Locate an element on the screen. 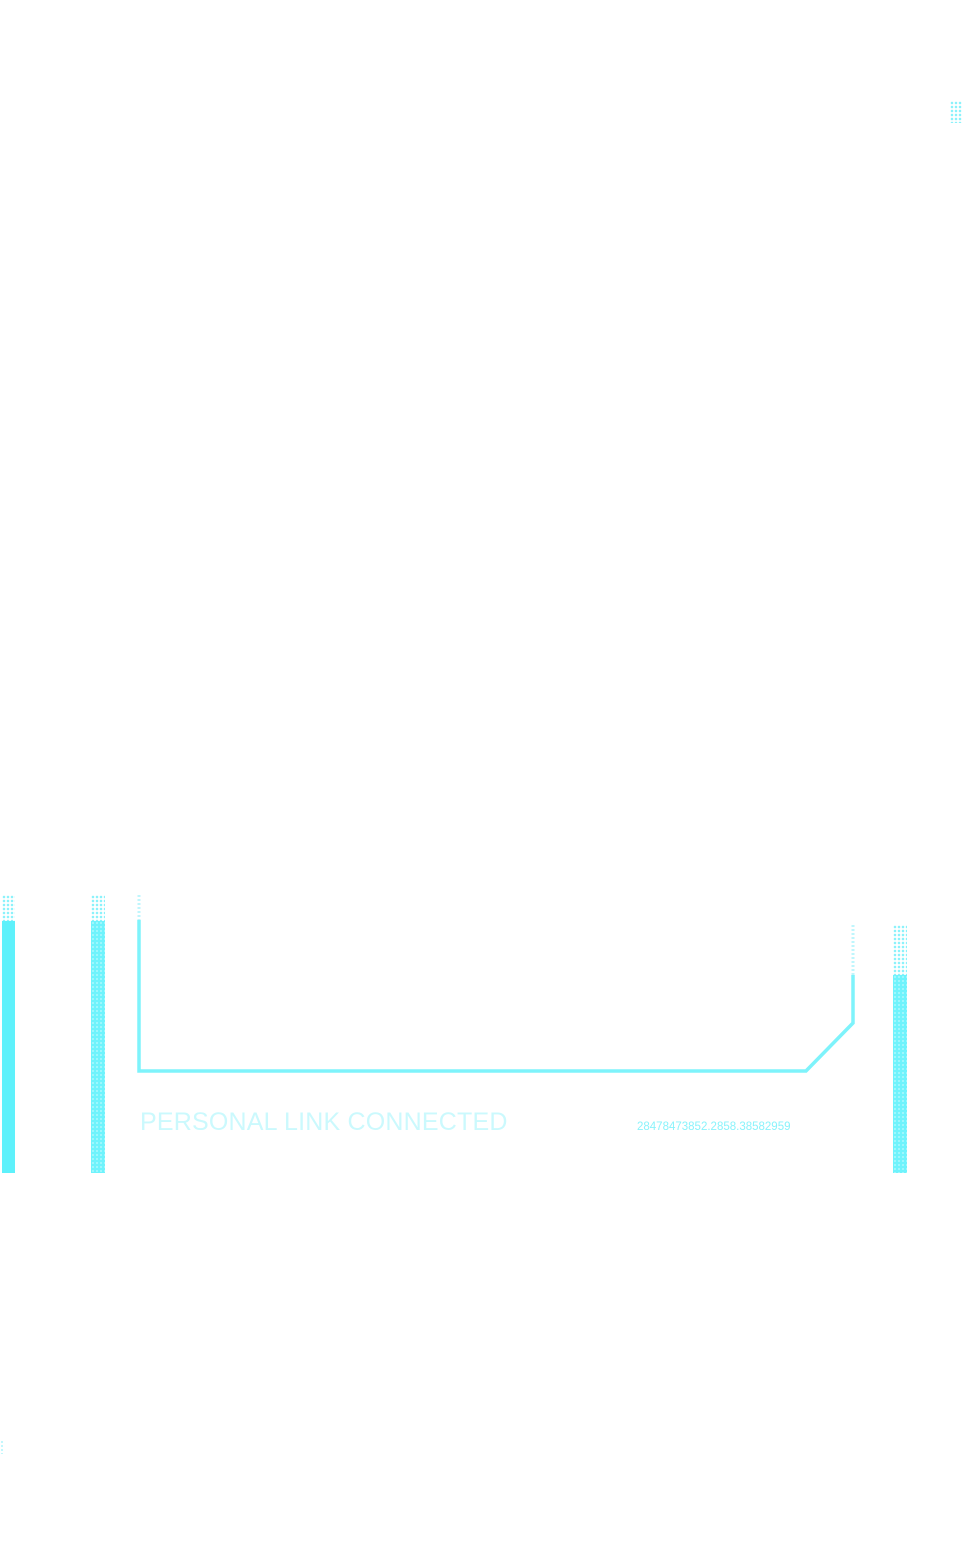 This screenshot has height=1562, width=964. personal-link-status: PERSONAL LINK CONNECTED is located at coordinates (324, 1122).